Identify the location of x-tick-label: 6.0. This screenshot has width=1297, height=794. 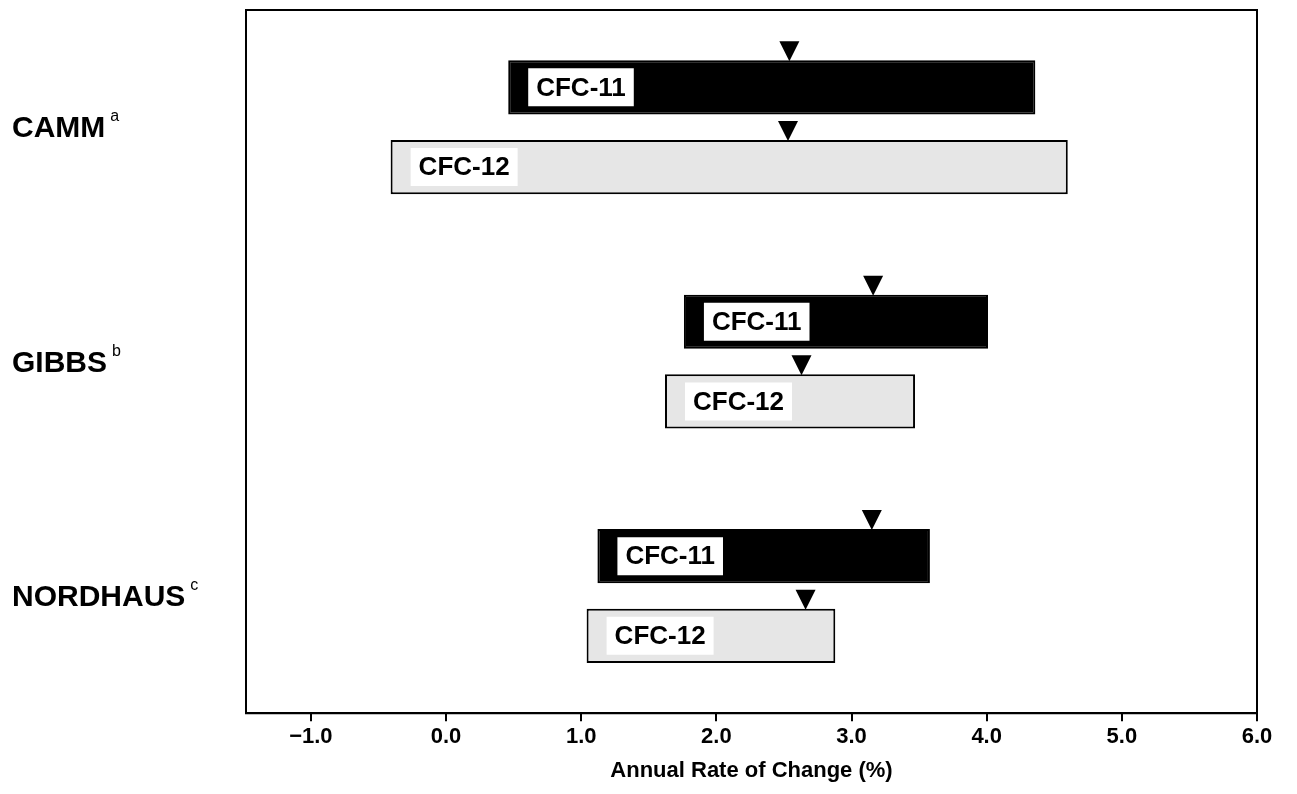
(1257, 736).